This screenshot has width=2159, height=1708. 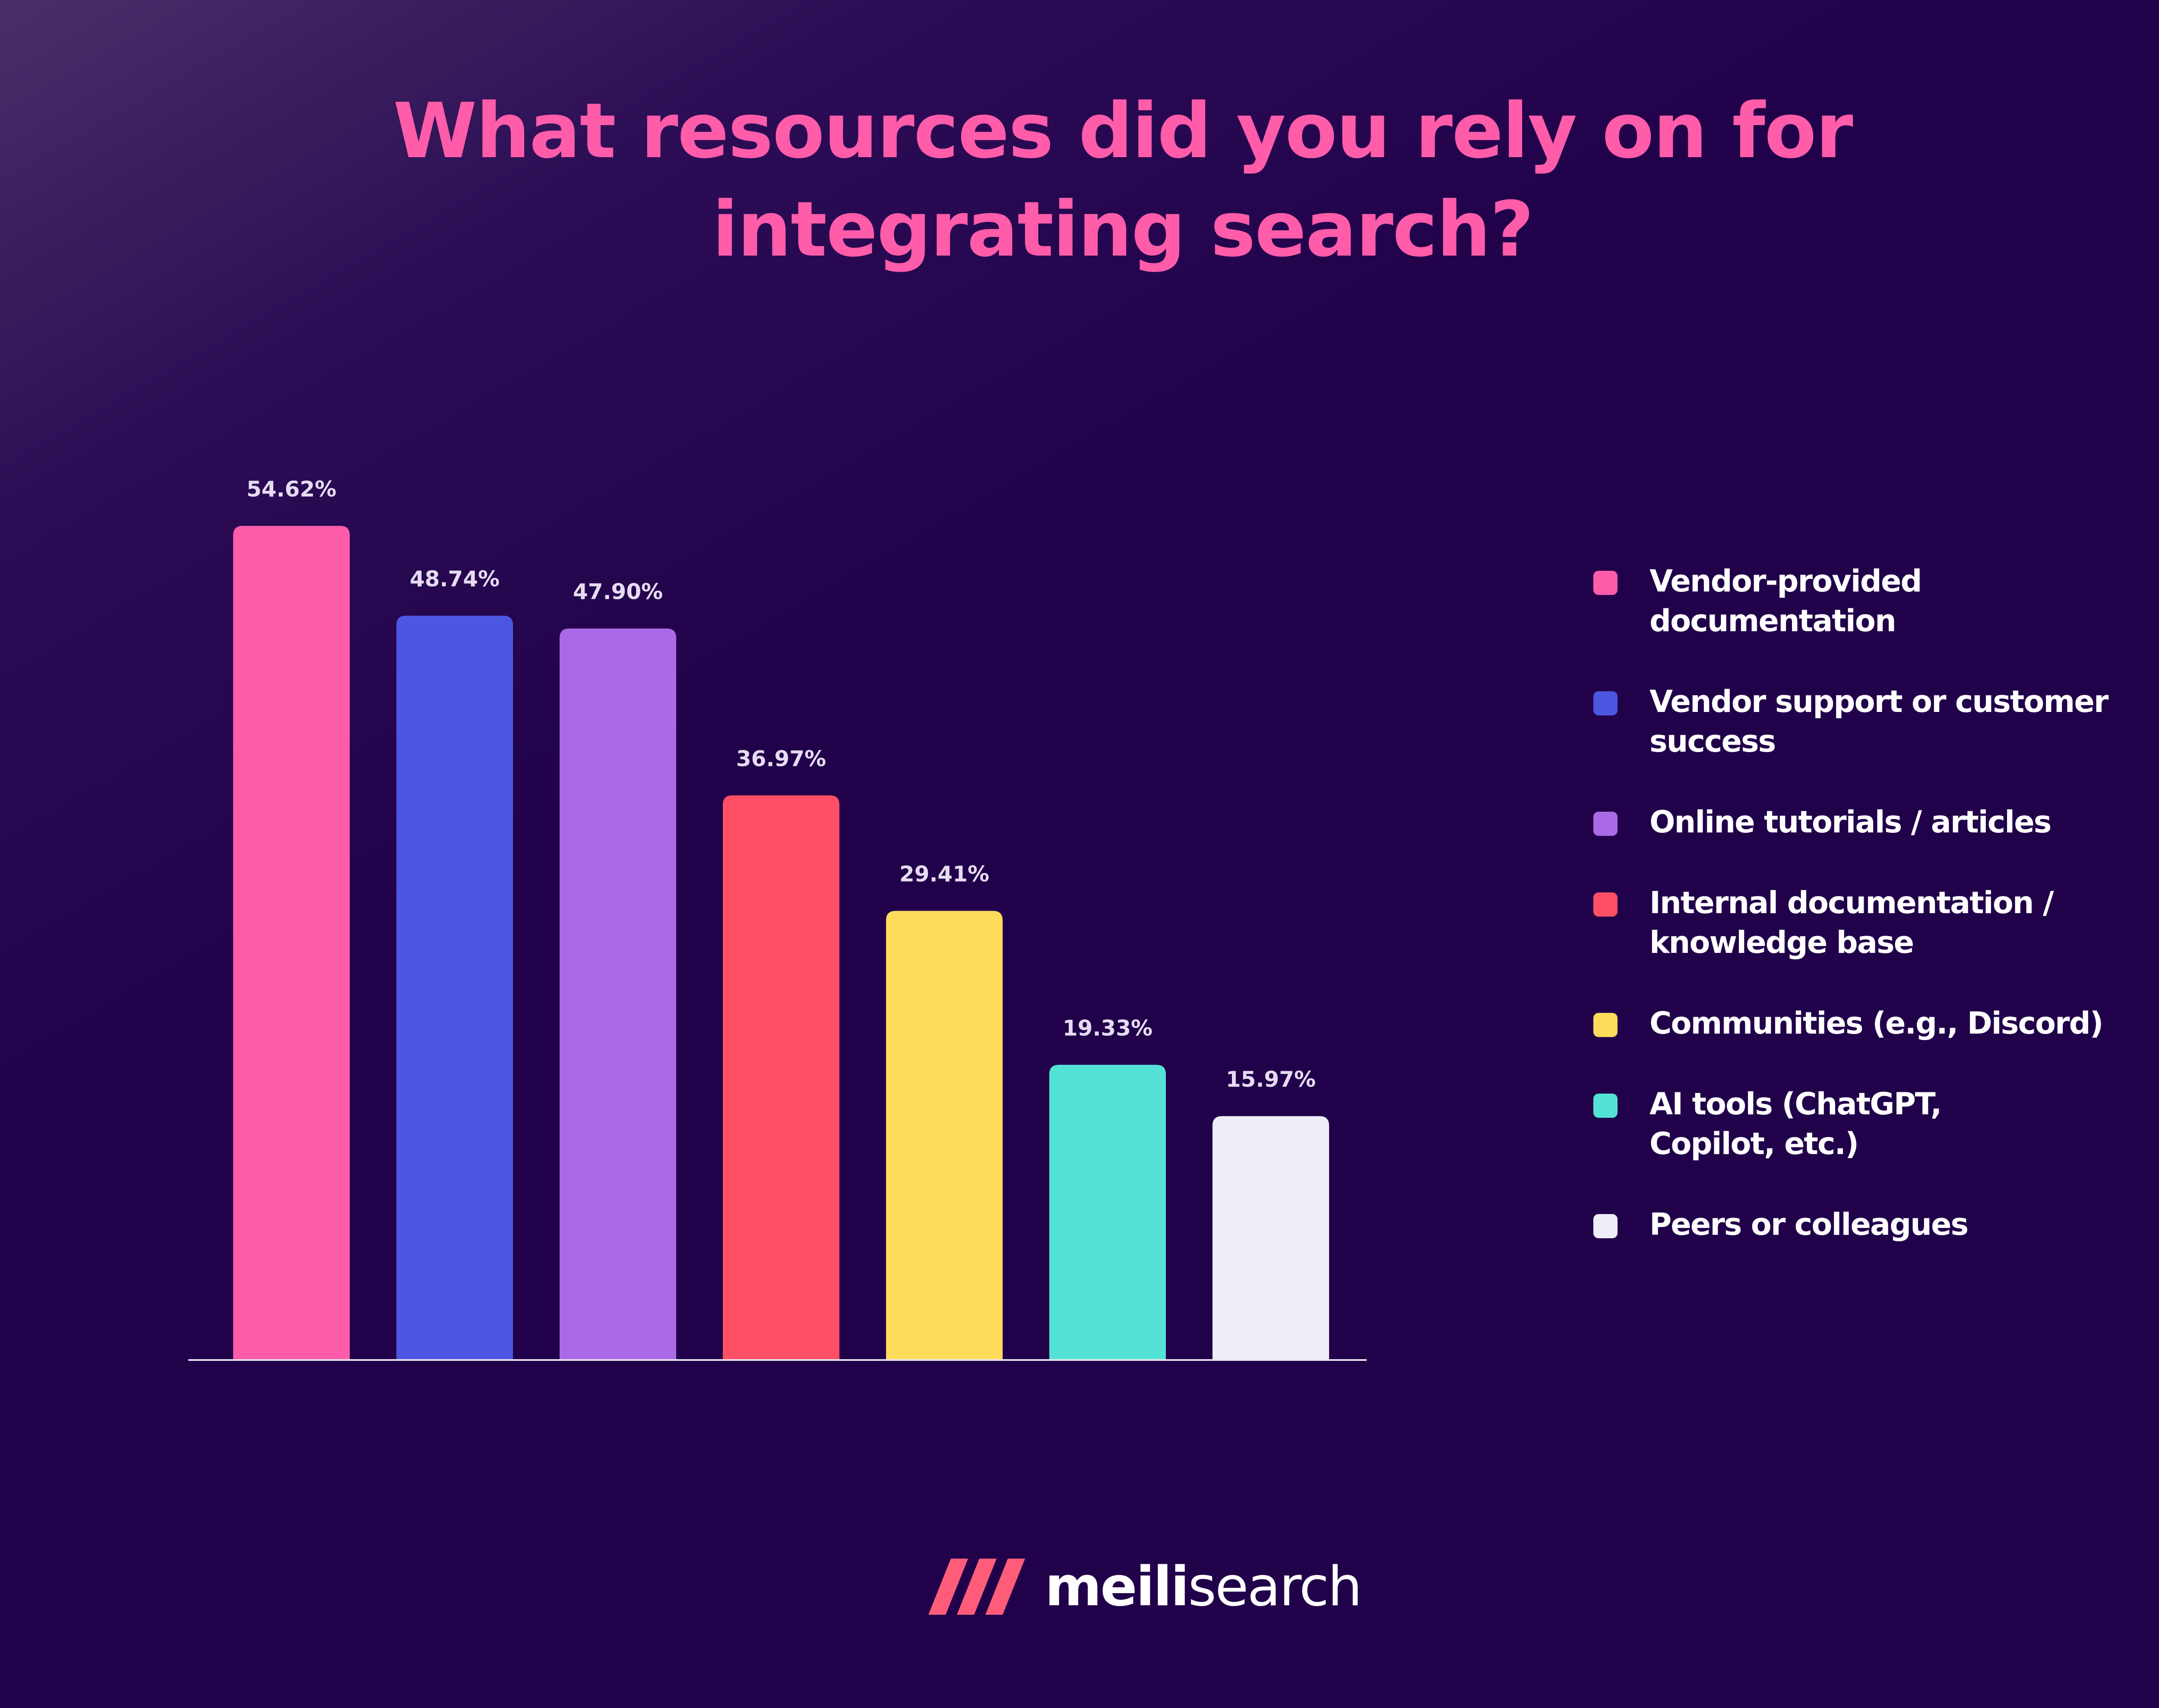 I want to click on meilisearch-logo-icon, so click(x=976, y=1587).